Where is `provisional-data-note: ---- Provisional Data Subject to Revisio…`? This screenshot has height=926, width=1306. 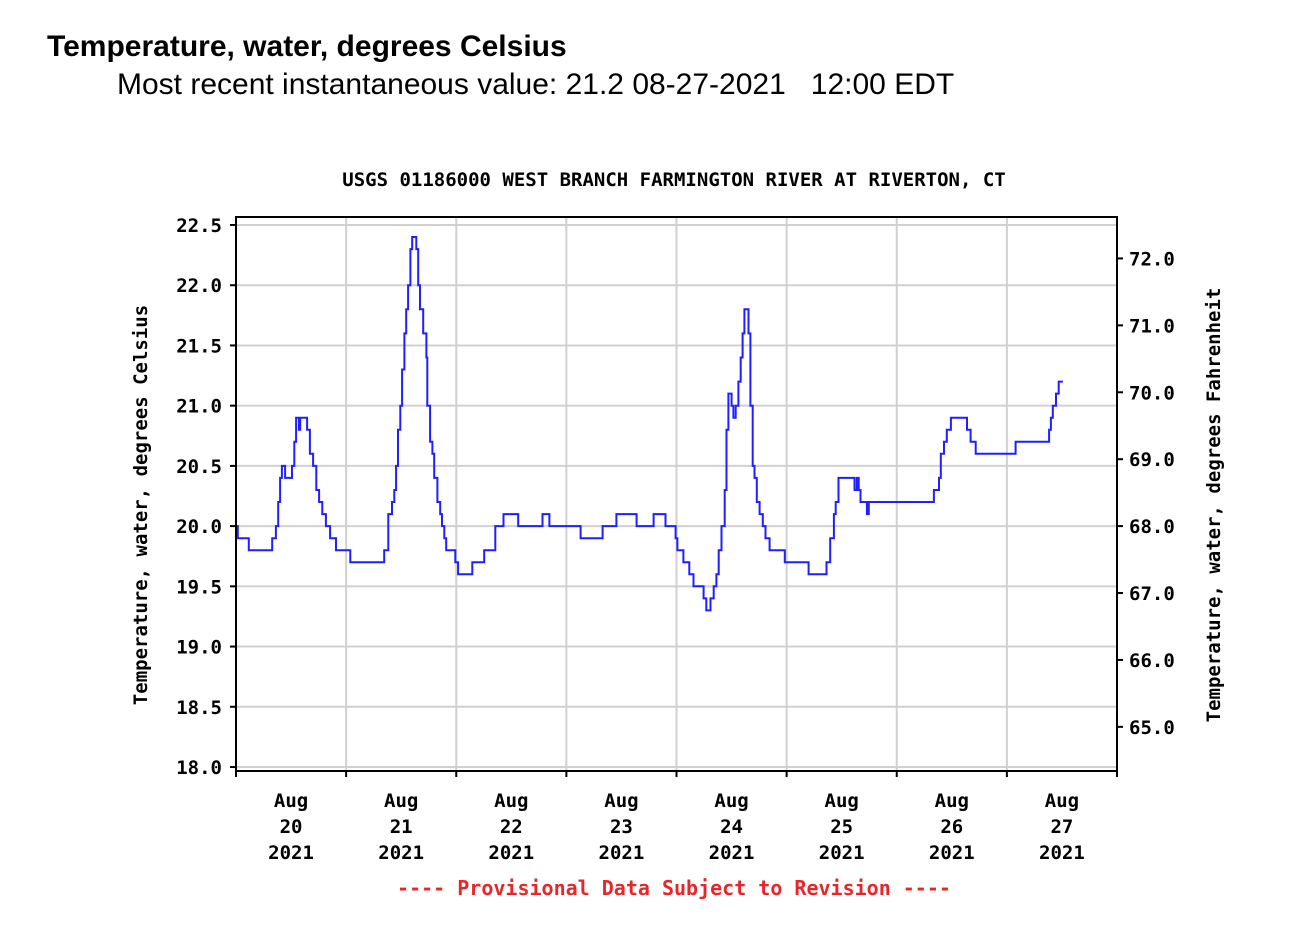
provisional-data-note: ---- Provisional Data Subject to Revisio… is located at coordinates (674, 888).